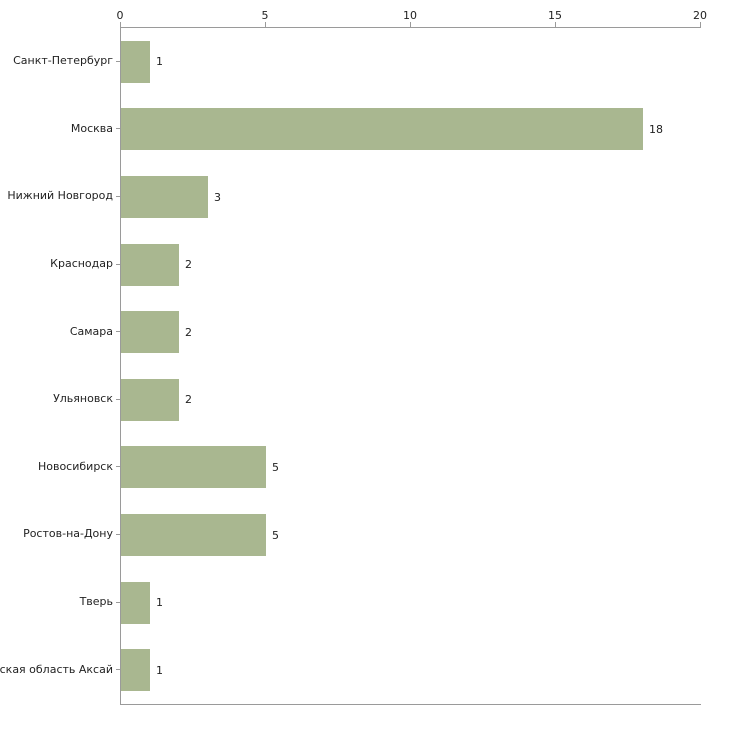 Image resolution: width=730 pixels, height=730 pixels. What do you see at coordinates (56, 669) in the screenshot?
I see `category-label: Ростовская область Аксай` at bounding box center [56, 669].